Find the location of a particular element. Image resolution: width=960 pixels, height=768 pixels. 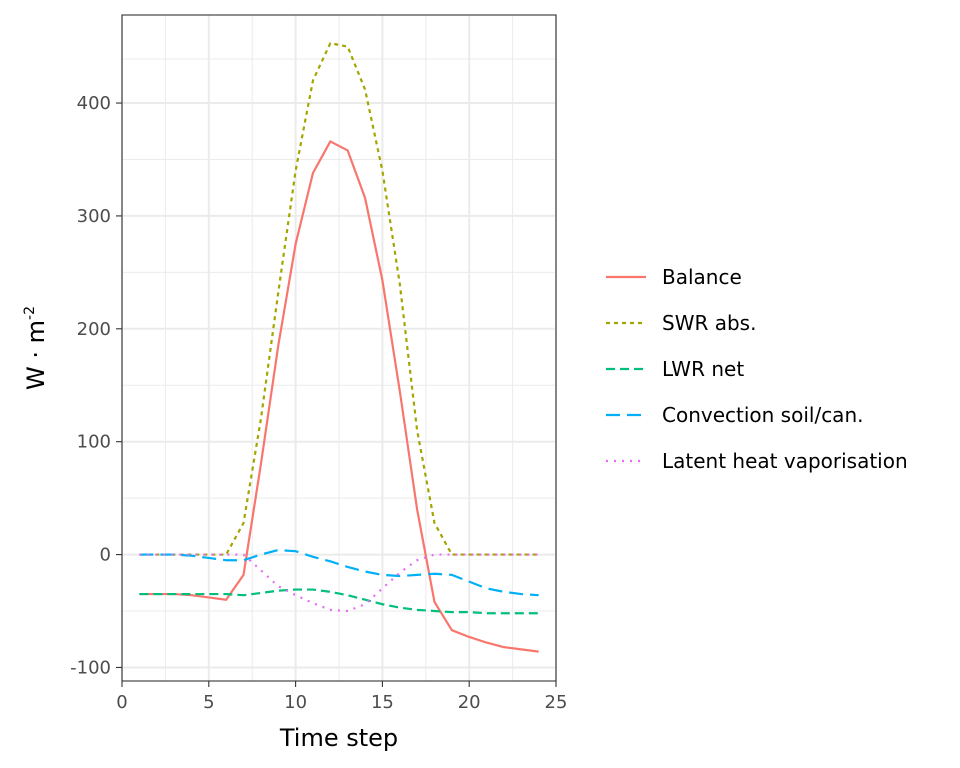

y-tick-label: 200 is located at coordinates (94, 329).